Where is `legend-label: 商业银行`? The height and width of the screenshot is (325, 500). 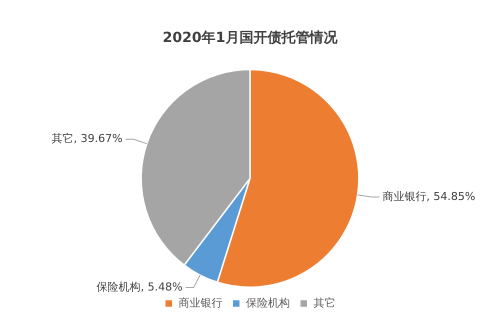
legend-label: 商业银行 is located at coordinates (200, 303).